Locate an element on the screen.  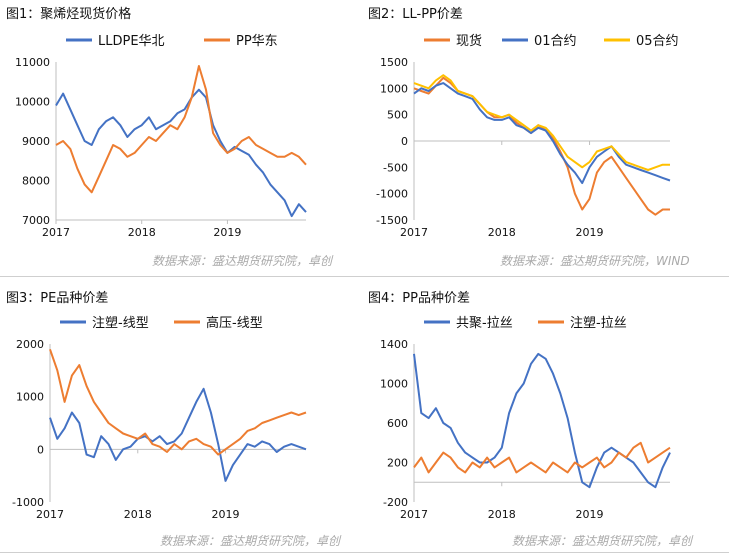
y-tick-label: 11000 is located at coordinates (32, 62).